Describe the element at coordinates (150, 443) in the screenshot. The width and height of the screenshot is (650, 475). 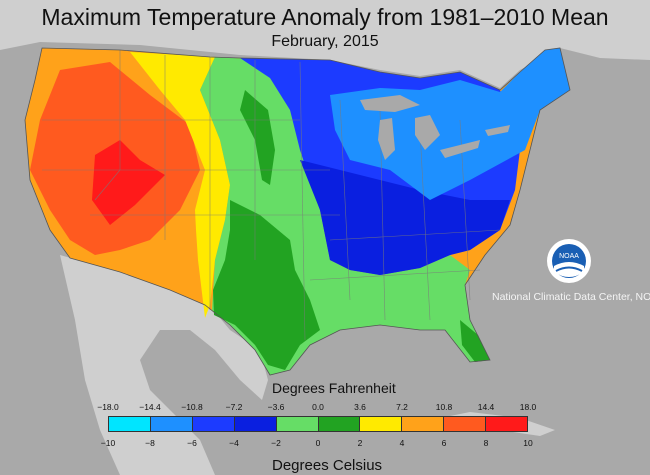
I see `celsius-tick-label: −8` at that location.